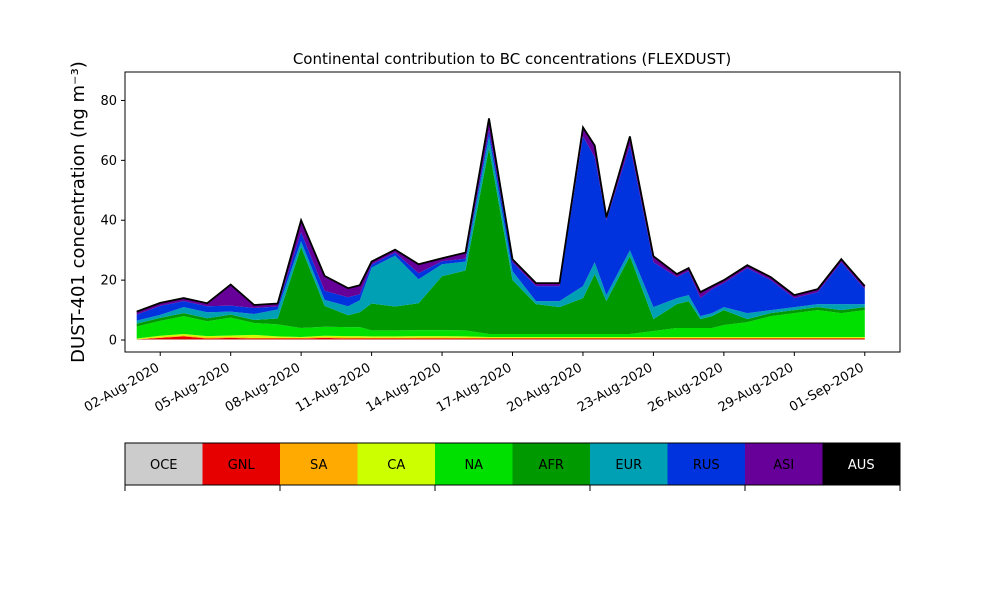  I want to click on legend: OCE GNL SA CA NA AFR EUR RUS ASI AUS, so click(512, 466).